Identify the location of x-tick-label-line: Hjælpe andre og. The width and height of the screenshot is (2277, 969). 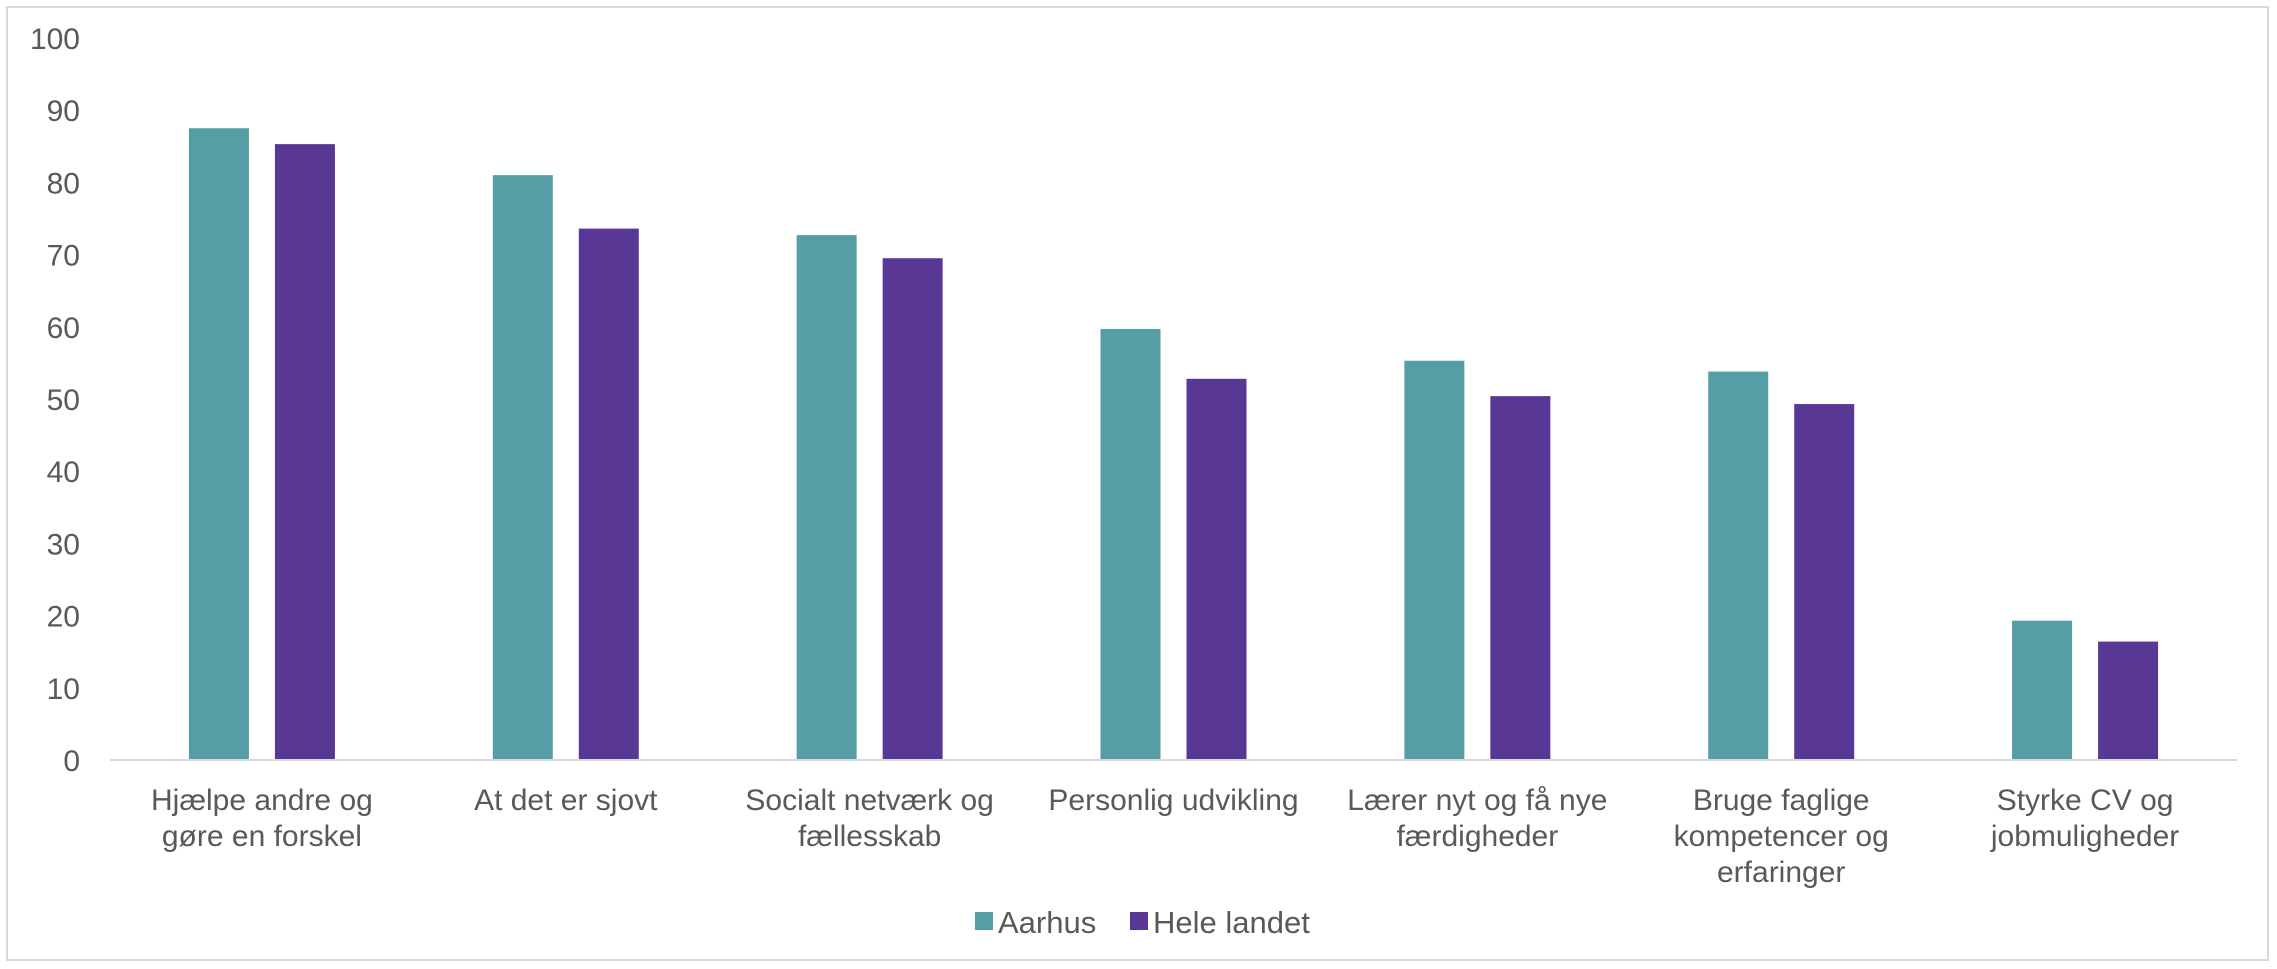
(262, 800).